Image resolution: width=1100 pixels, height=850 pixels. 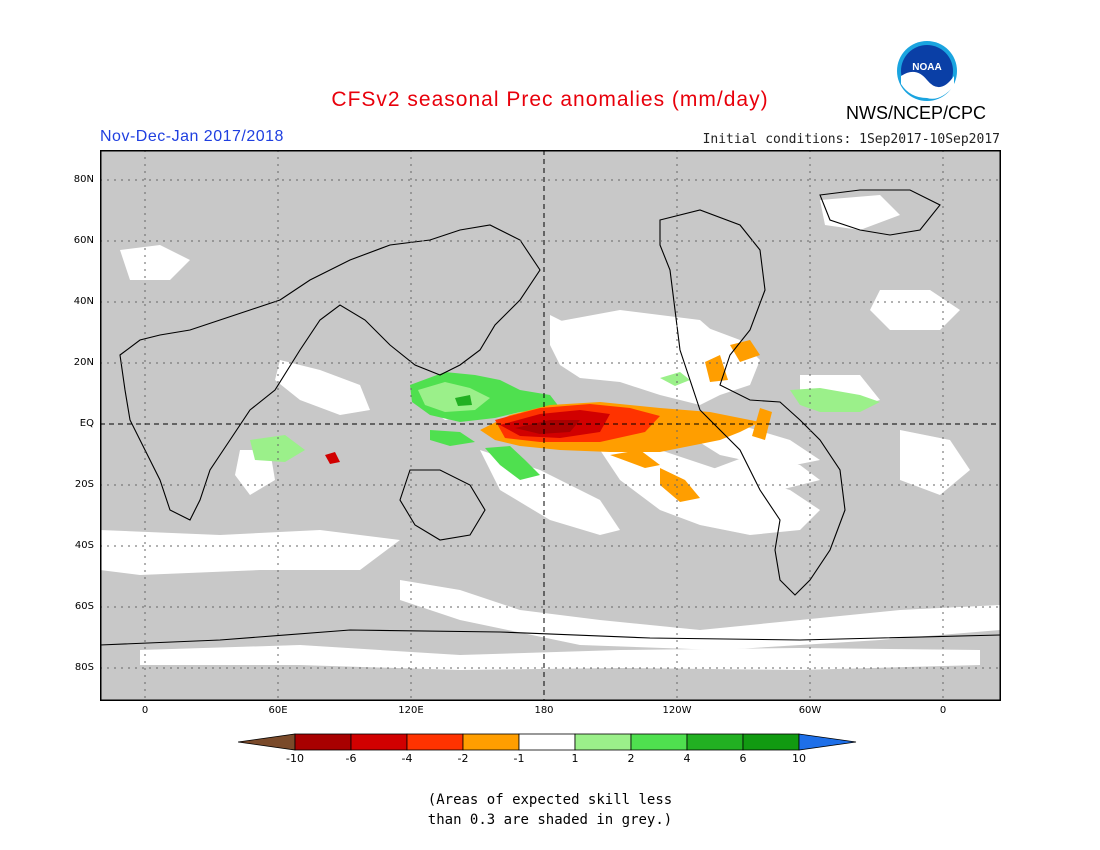 What do you see at coordinates (565, 426) in the screenshot?
I see `positive-anomaly-areas` at bounding box center [565, 426].